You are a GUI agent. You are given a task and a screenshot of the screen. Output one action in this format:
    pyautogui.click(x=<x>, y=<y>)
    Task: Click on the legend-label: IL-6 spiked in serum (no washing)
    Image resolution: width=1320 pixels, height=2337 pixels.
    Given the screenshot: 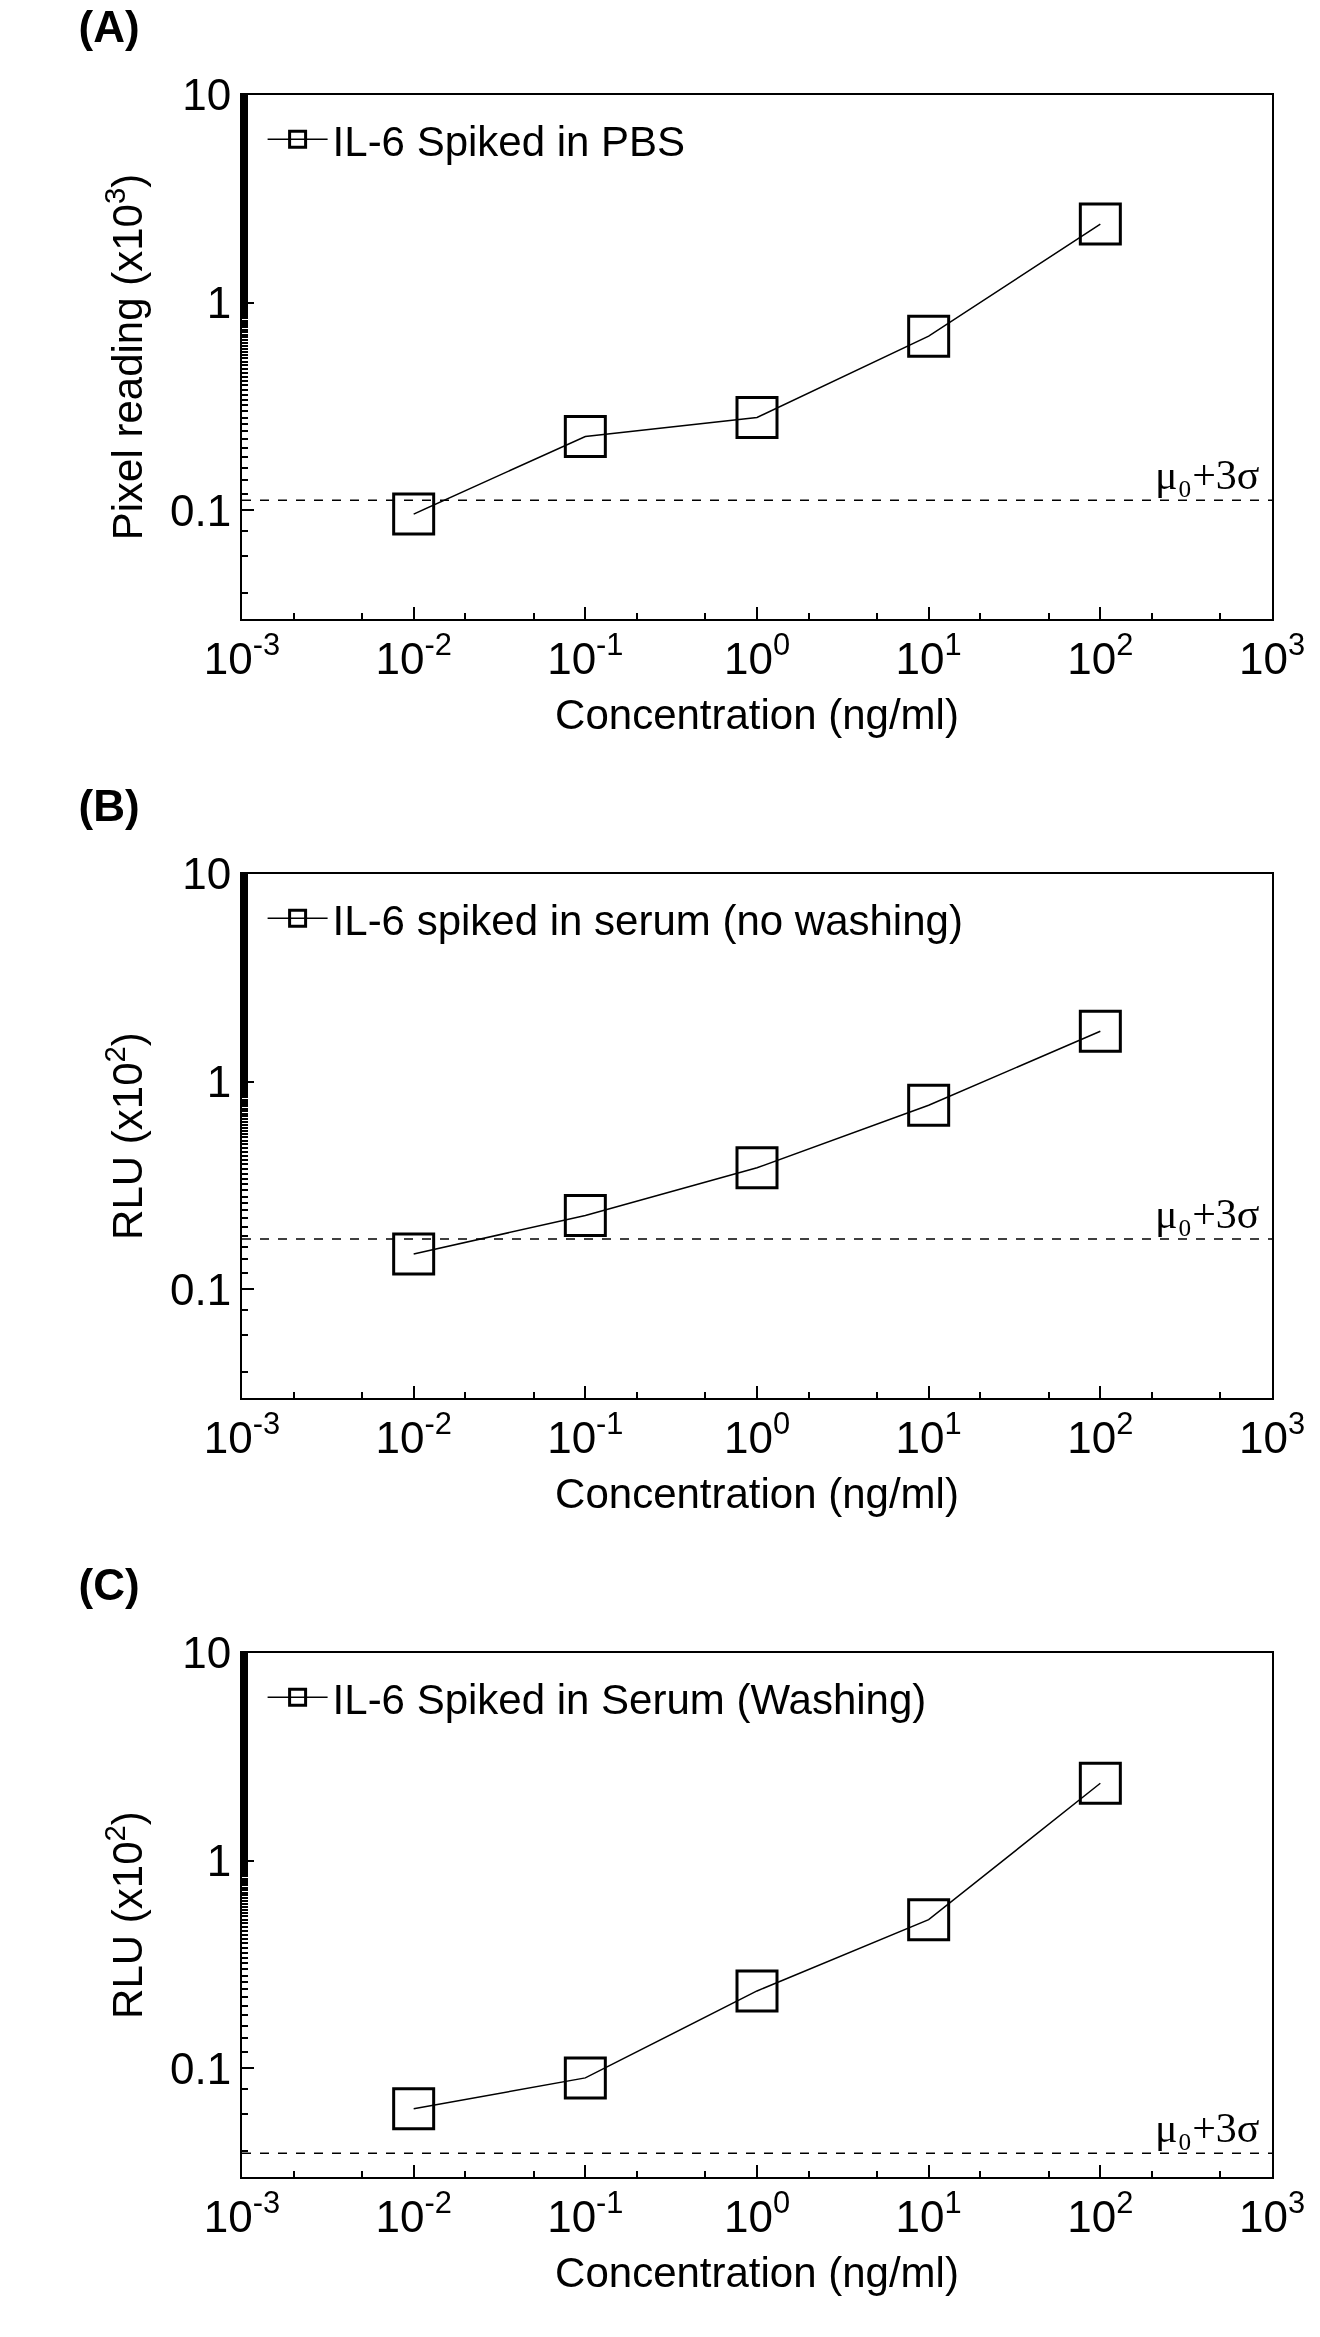 What is the action you would take?
    pyautogui.click(x=647, y=920)
    